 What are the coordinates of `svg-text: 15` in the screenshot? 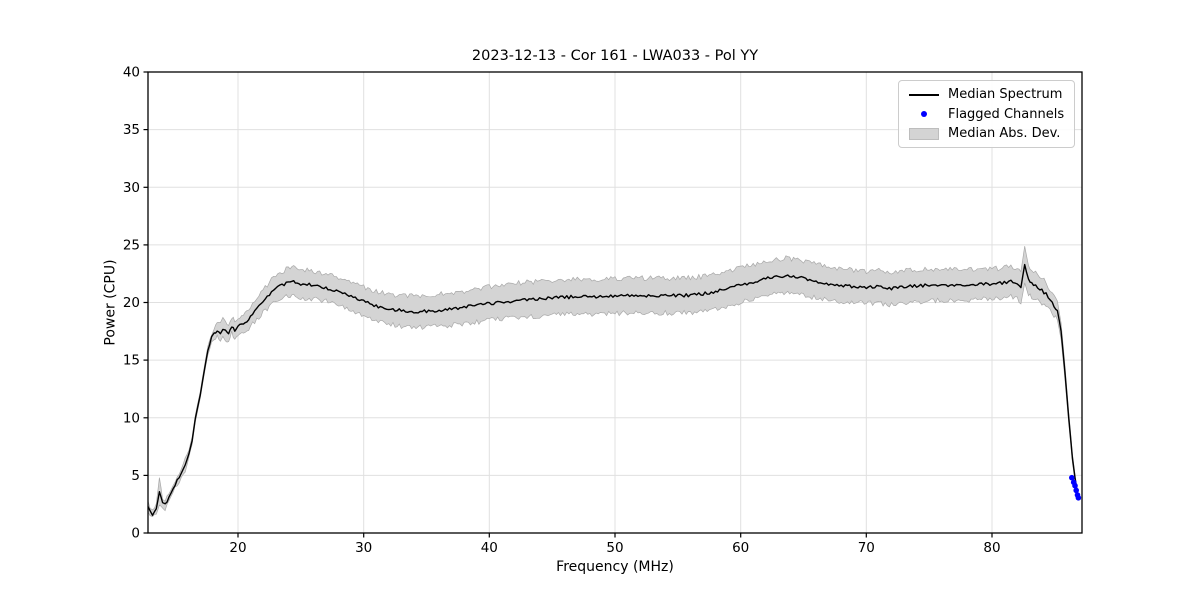 It's located at (131, 361).